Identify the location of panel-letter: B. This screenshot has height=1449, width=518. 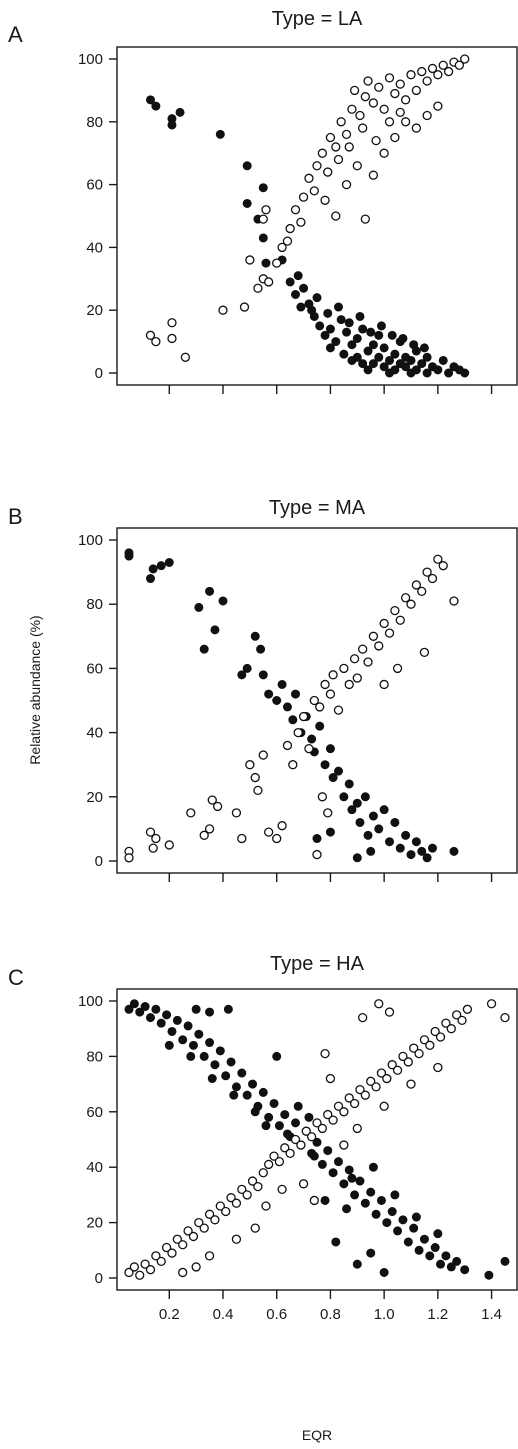
(15, 516).